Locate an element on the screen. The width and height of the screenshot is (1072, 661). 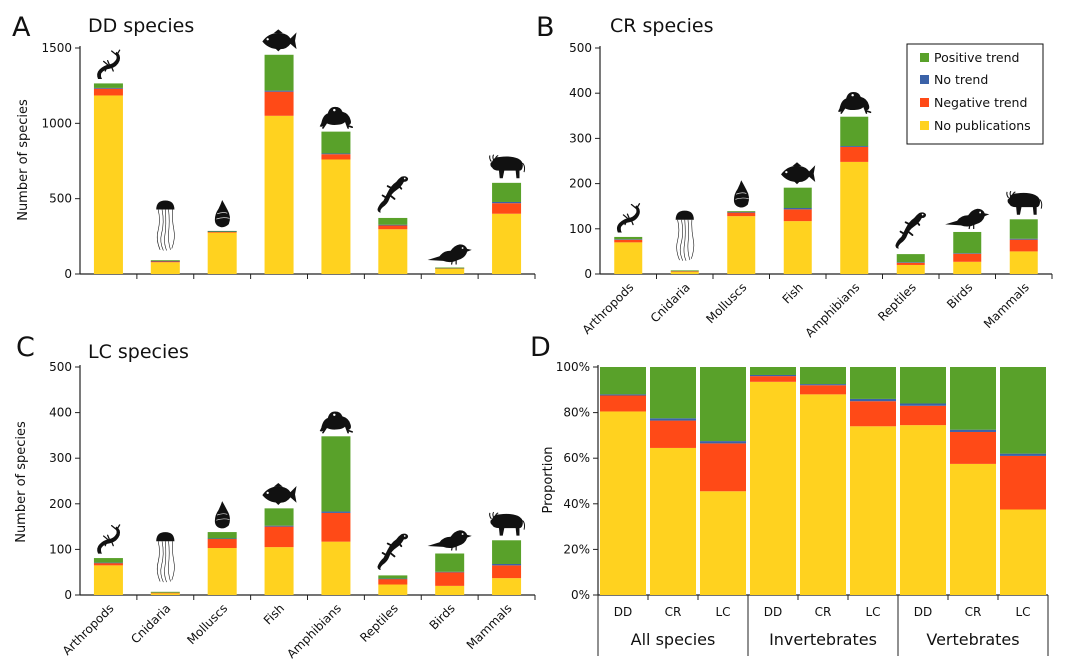
jellyfish-icon is located at coordinates (165, 225).